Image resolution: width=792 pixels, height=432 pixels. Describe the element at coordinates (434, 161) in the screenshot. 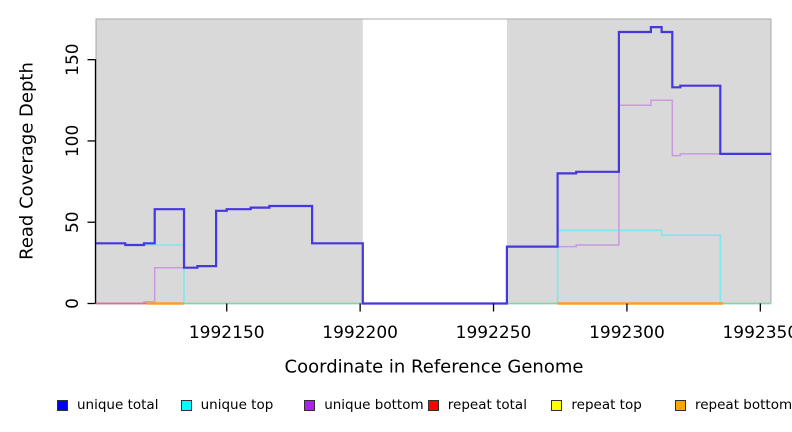

I see `masked-region` at that location.